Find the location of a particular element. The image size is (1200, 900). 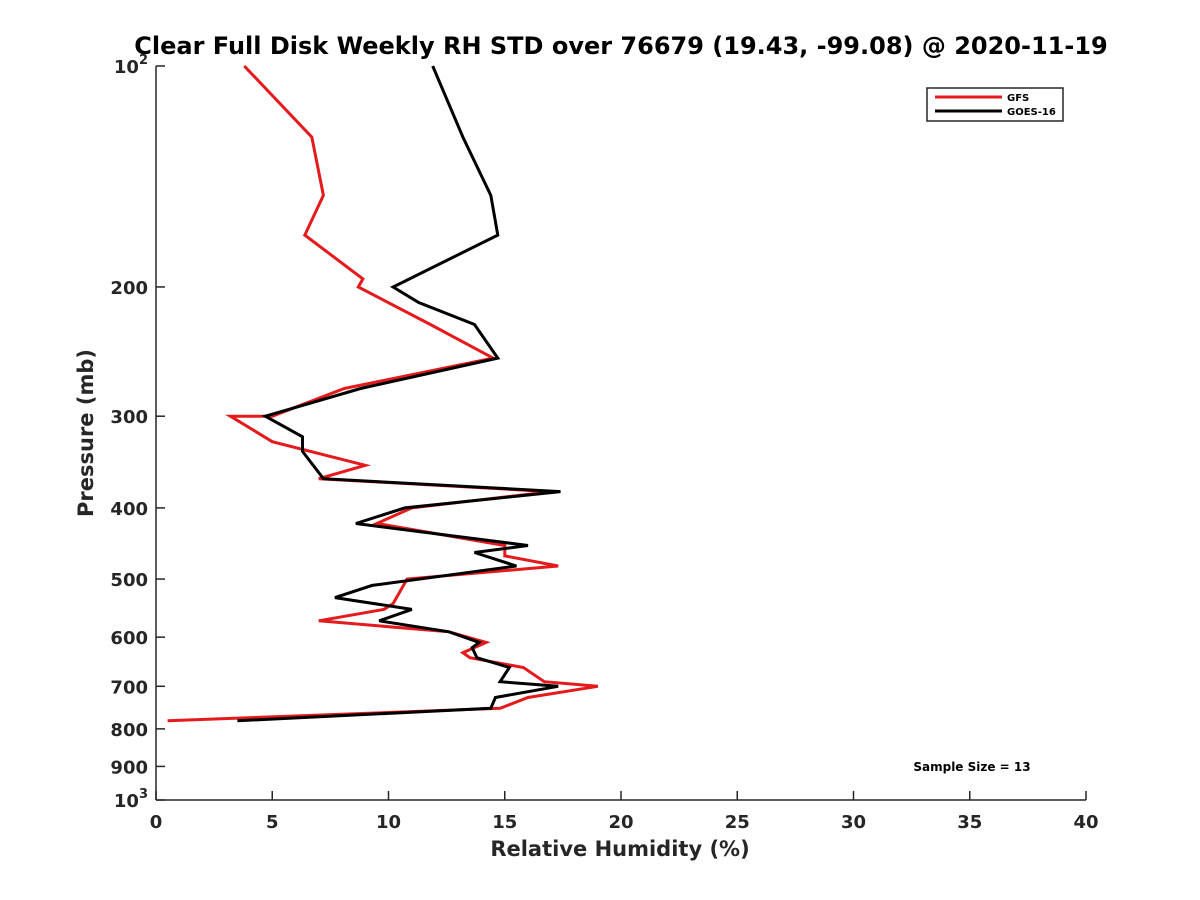

x-tick-label: 10 is located at coordinates (388, 822).